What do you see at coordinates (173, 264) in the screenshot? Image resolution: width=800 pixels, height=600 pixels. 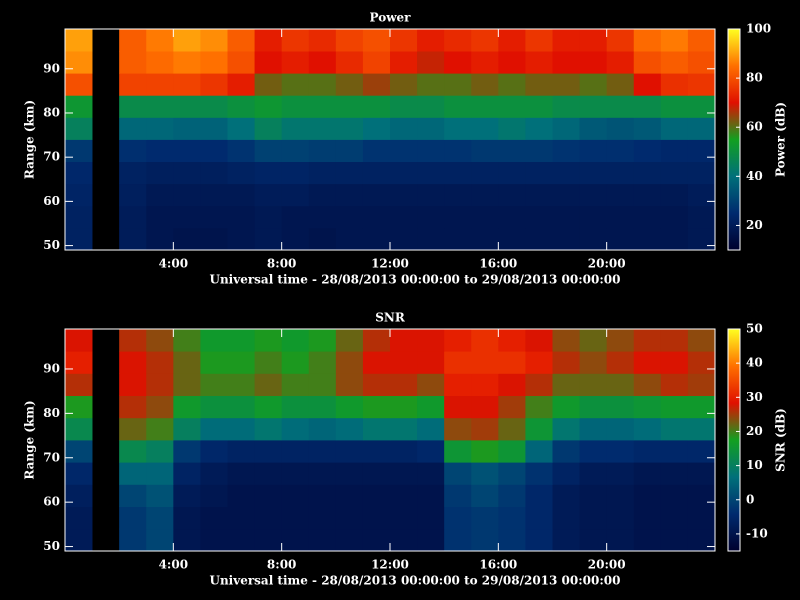 I see `x-tick-label: 4:00` at bounding box center [173, 264].